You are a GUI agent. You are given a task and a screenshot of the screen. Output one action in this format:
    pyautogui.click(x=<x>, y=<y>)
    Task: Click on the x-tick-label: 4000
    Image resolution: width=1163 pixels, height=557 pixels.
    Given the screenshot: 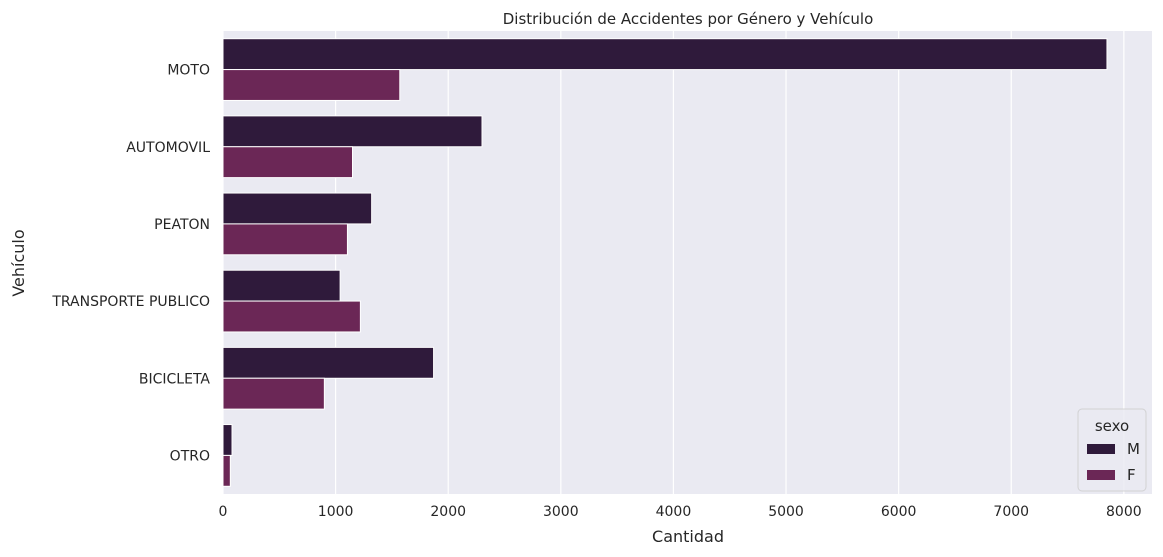 What is the action you would take?
    pyautogui.click(x=674, y=512)
    